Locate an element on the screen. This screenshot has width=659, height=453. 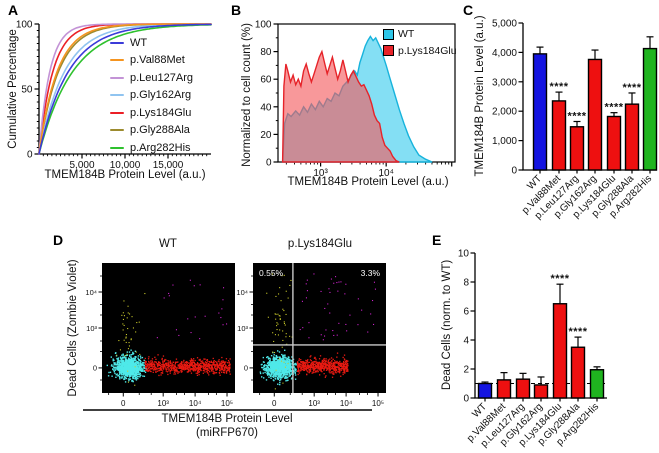
svg-text: 100 is located at coordinates (24, 25).